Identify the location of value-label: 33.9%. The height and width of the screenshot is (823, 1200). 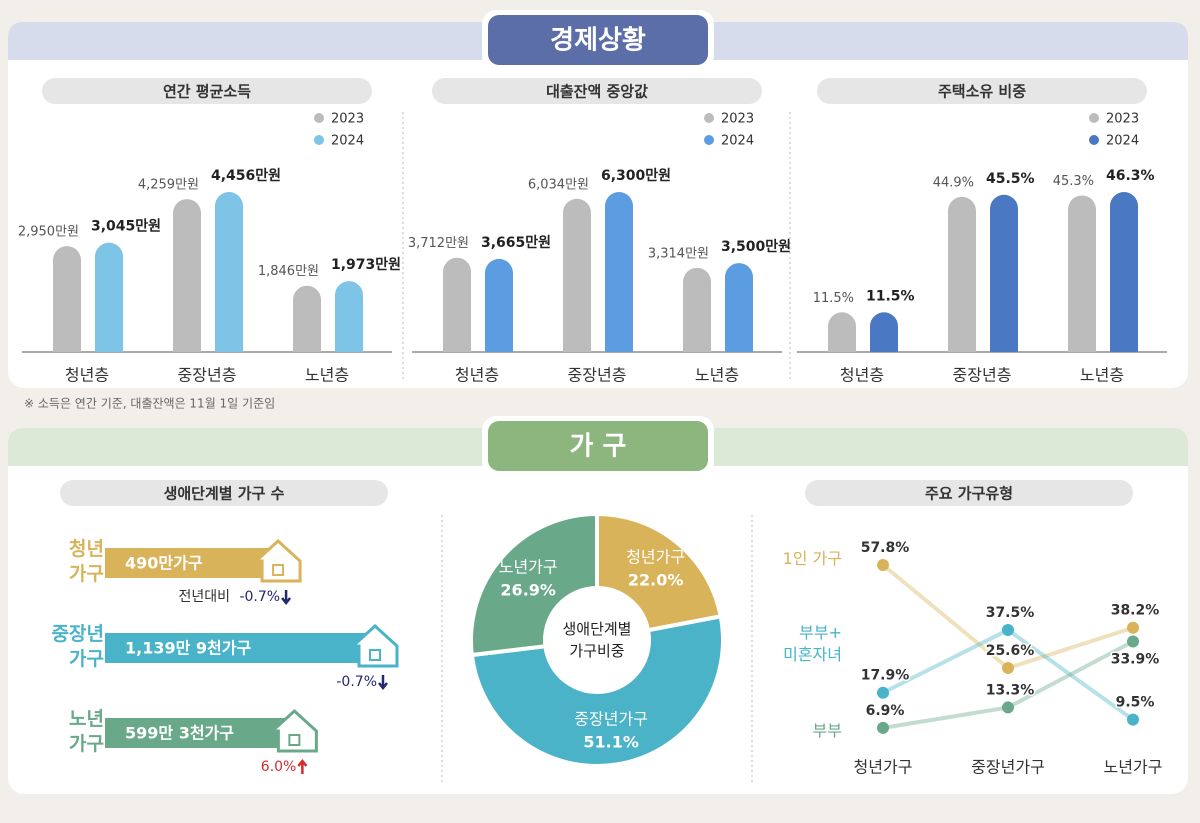
(1135, 659).